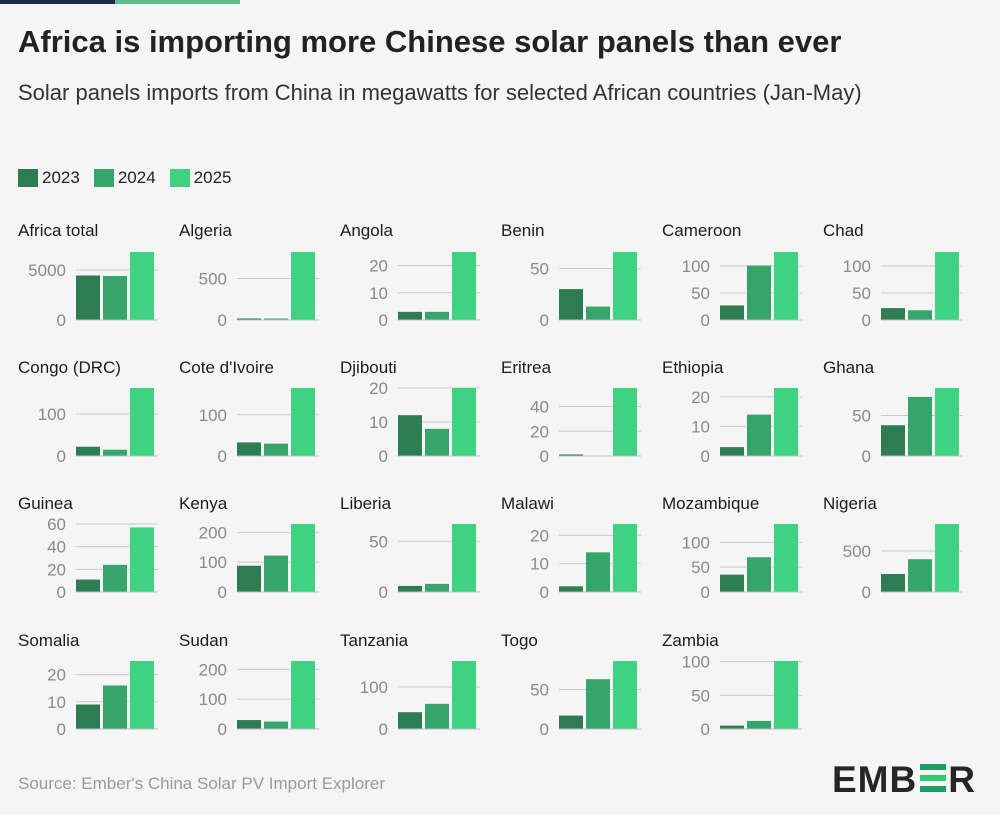 The width and height of the screenshot is (1000, 815). Describe the element at coordinates (249, 319) in the screenshot. I see `bar-algeria-2023` at that location.